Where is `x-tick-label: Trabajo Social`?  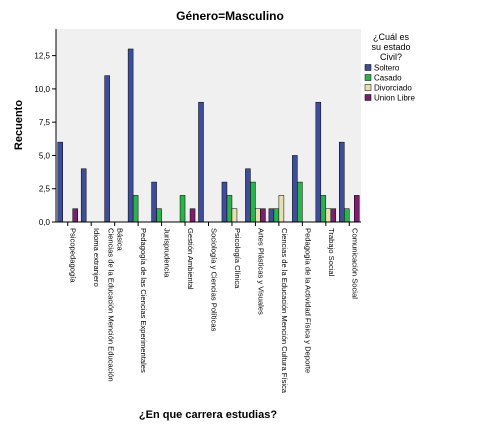 x-tick-label: Trabajo Social is located at coordinates (331, 252).